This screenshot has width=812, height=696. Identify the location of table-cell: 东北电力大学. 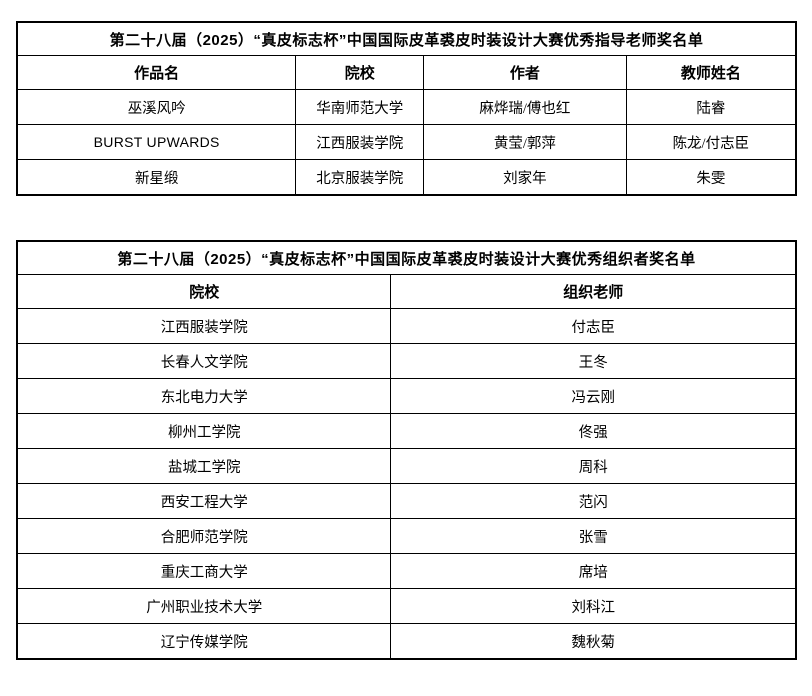
(204, 396).